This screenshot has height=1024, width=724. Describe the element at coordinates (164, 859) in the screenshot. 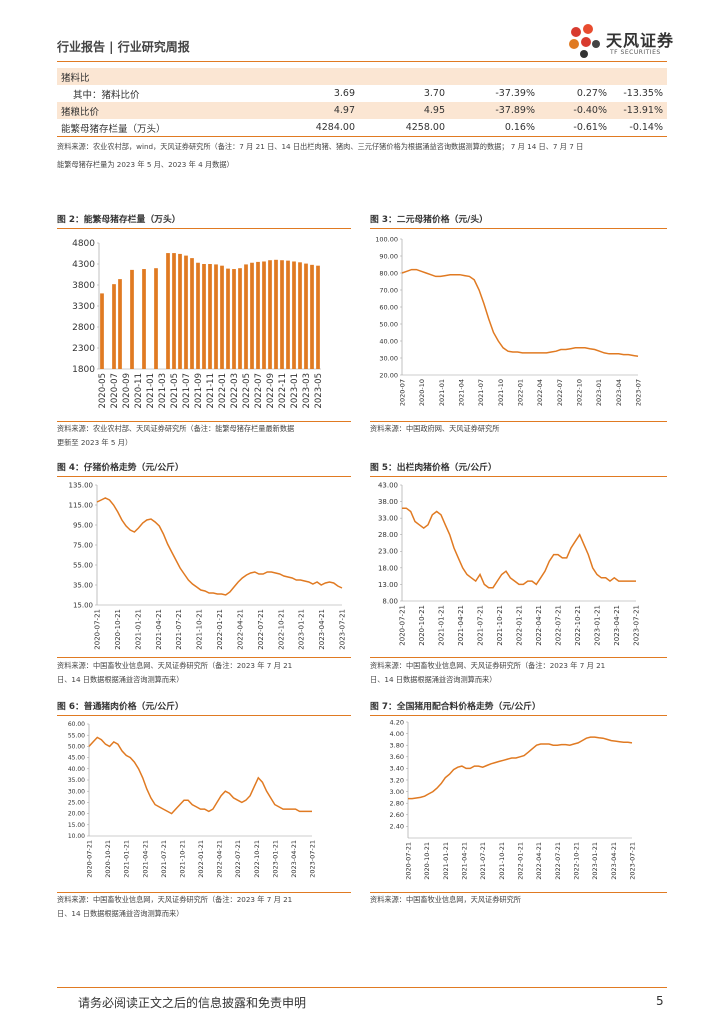

I see `x-tick-label: 2021-07-21` at that location.